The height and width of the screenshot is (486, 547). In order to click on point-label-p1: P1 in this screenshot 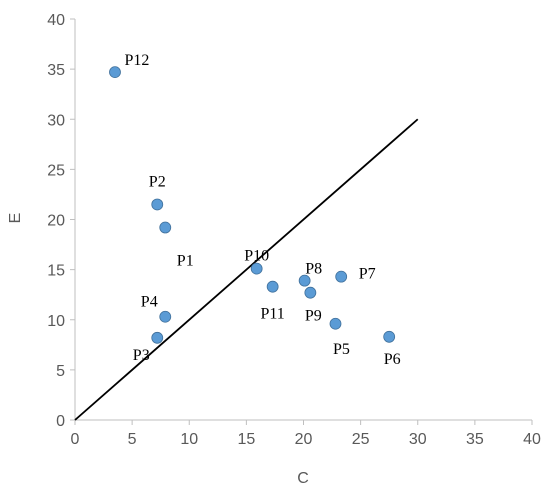, I will do `click(185, 261)`.